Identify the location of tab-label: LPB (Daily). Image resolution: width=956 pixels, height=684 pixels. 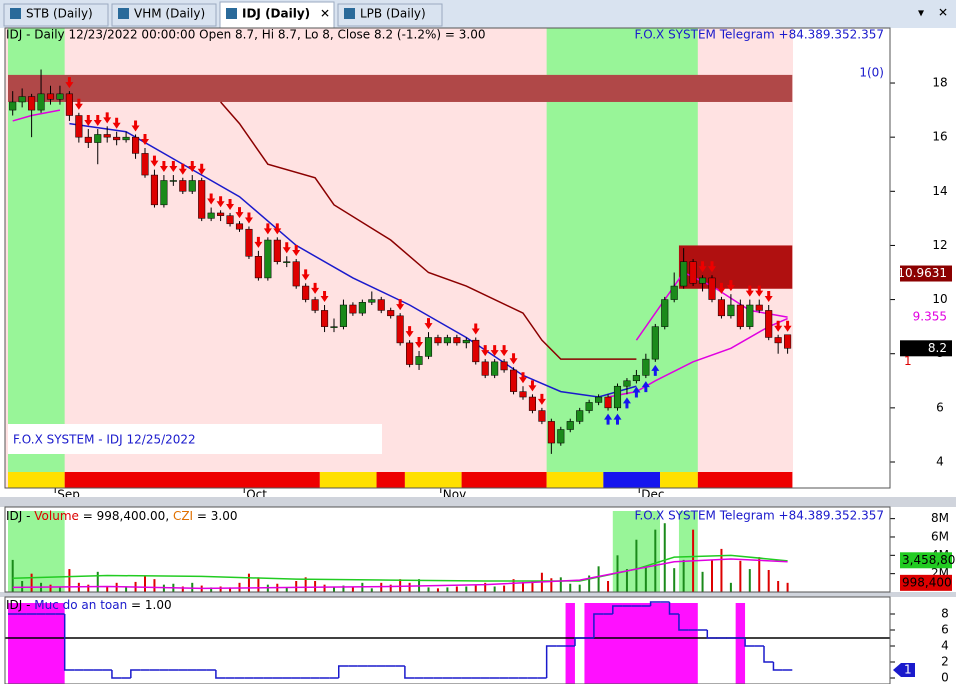
(393, 14).